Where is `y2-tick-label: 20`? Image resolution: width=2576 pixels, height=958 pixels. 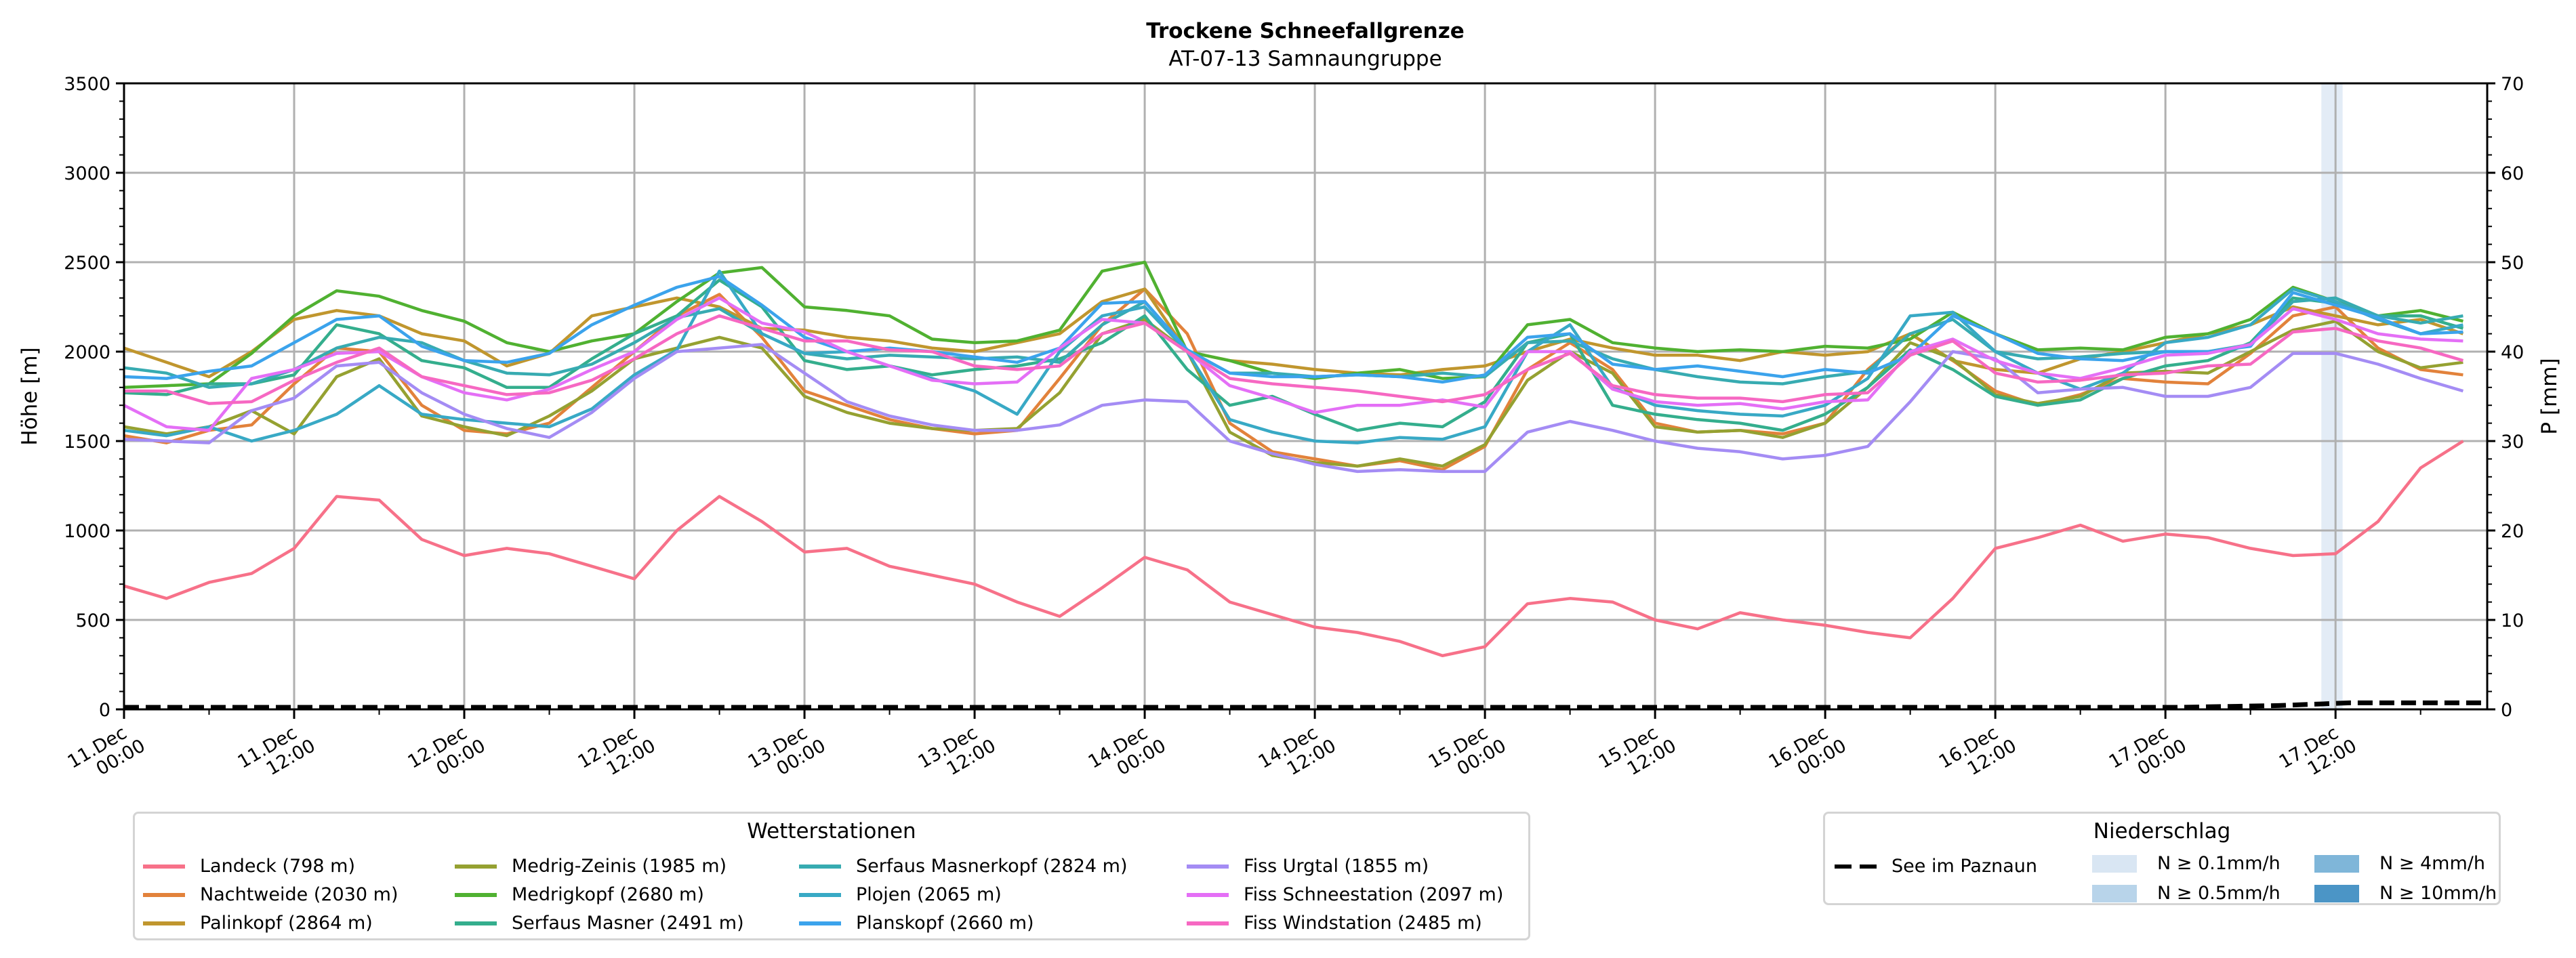
y2-tick-label: 20 is located at coordinates (2513, 531).